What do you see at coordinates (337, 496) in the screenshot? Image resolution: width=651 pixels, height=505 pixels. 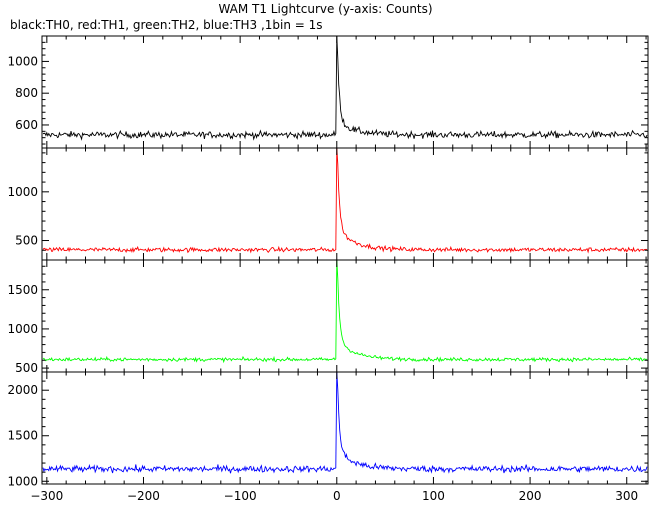 I see `x-tick-label: 0` at bounding box center [337, 496].